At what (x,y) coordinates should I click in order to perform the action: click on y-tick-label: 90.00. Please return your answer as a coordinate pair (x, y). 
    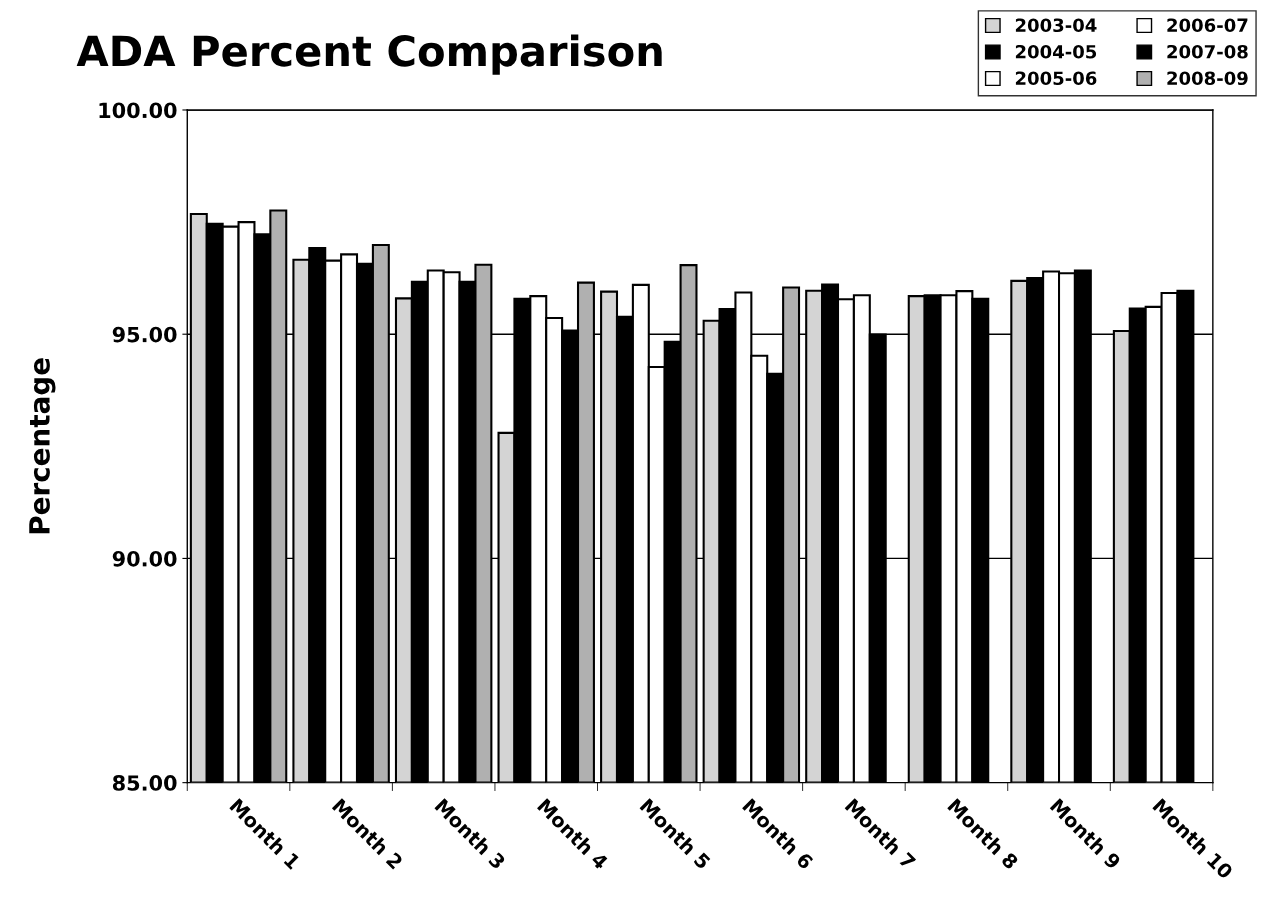
    Looking at the image, I should click on (144, 558).